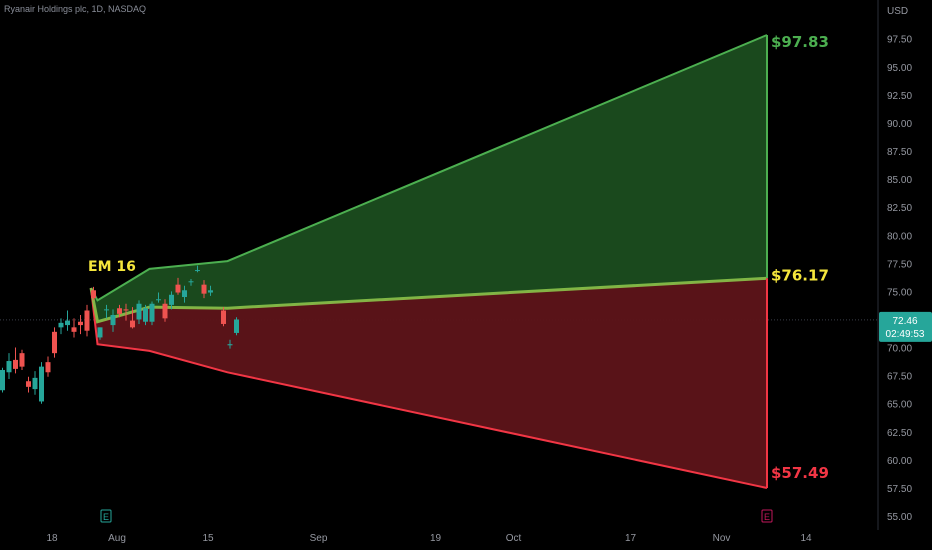 The image size is (932, 550). Describe the element at coordinates (905, 334) in the screenshot. I see `bar-countdown: 02:49:53` at that location.